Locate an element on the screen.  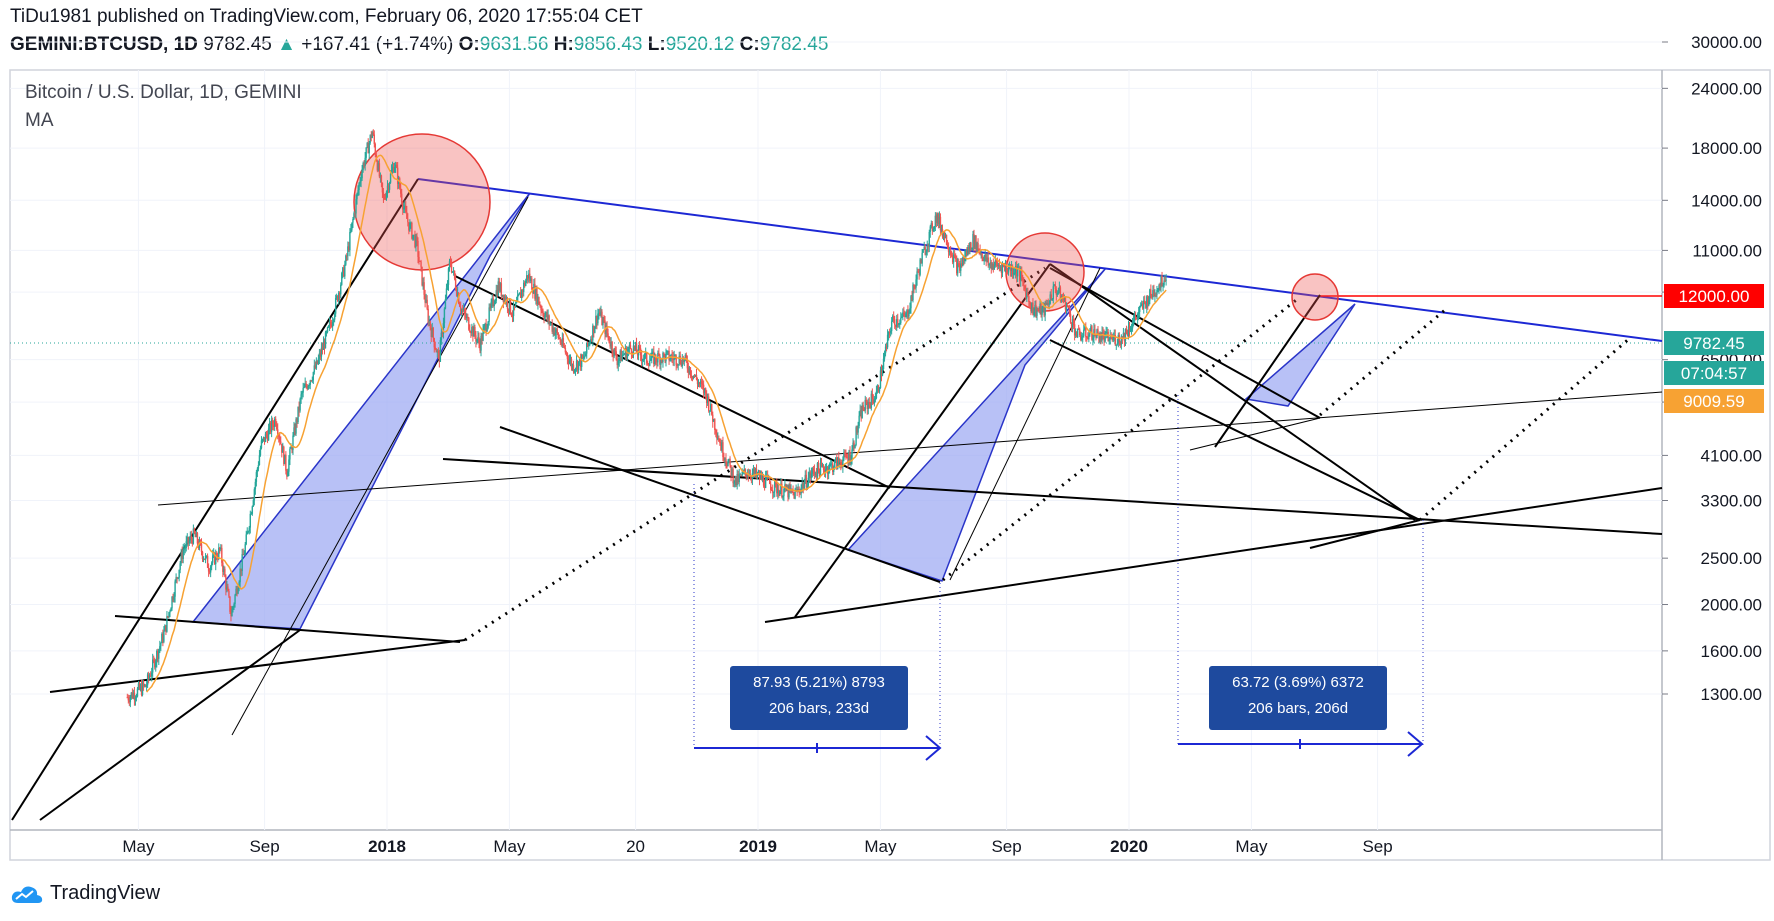
chart-title: Bitcoin / U.S. Dollar, 1D, GEMINI is located at coordinates (163, 92).